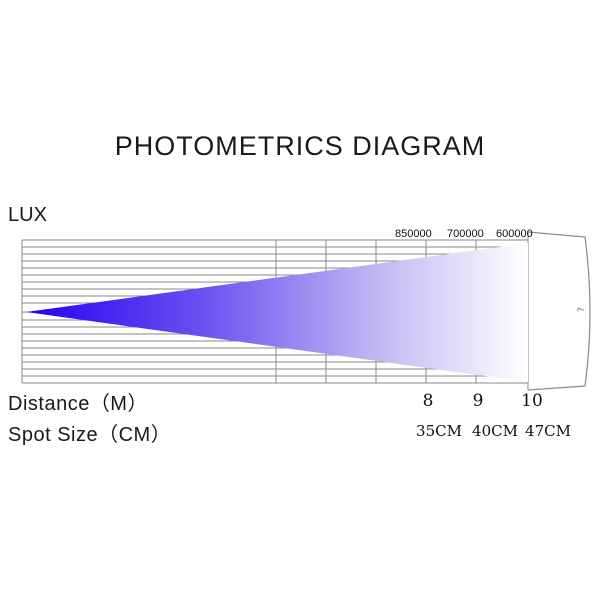 This screenshot has height=600, width=600. What do you see at coordinates (300, 146) in the screenshot?
I see `diagram-title: PHOTOMETRICS DIAGRAM` at bounding box center [300, 146].